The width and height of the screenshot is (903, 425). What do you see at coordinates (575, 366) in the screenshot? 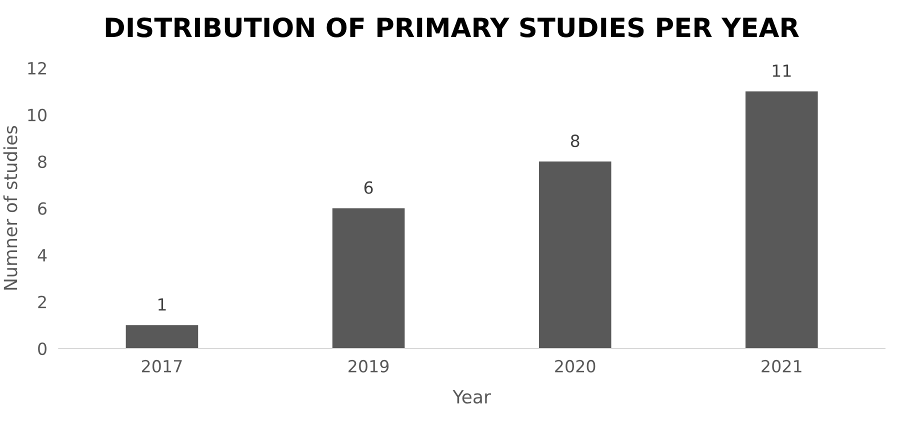
I see `x-tick-label: 2020` at bounding box center [575, 366].